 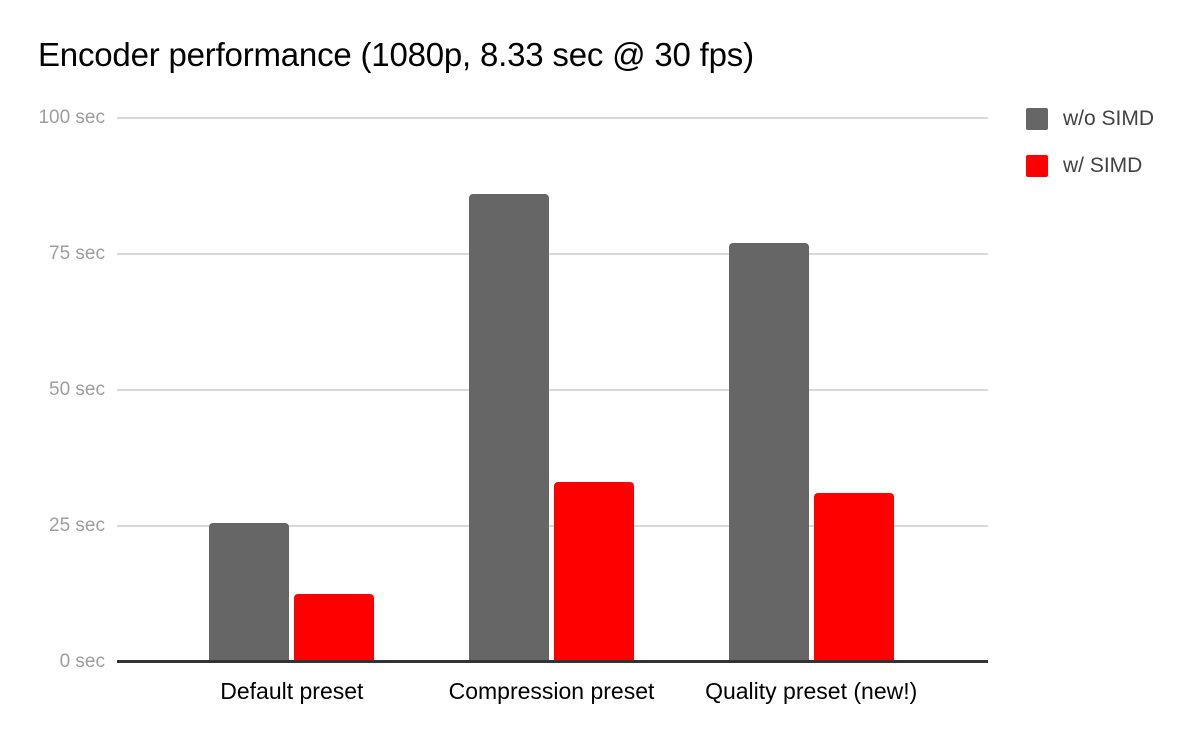 I want to click on bar-w-simd-quality-preset-new, so click(x=853, y=577).